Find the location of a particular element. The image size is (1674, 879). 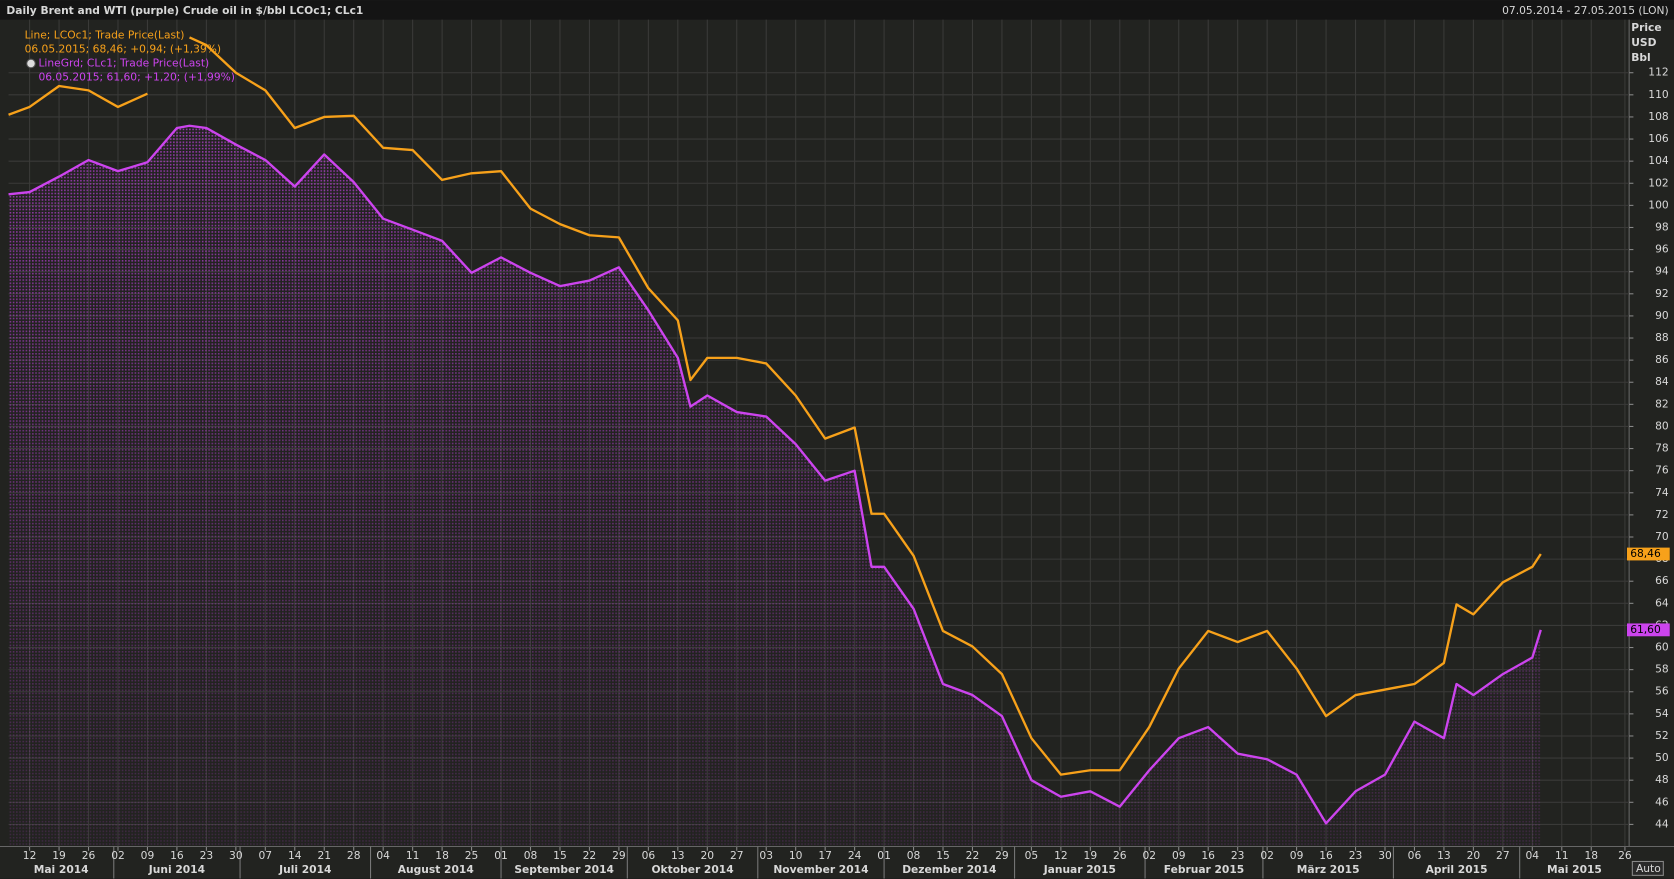

title-bar is located at coordinates (837, 10).